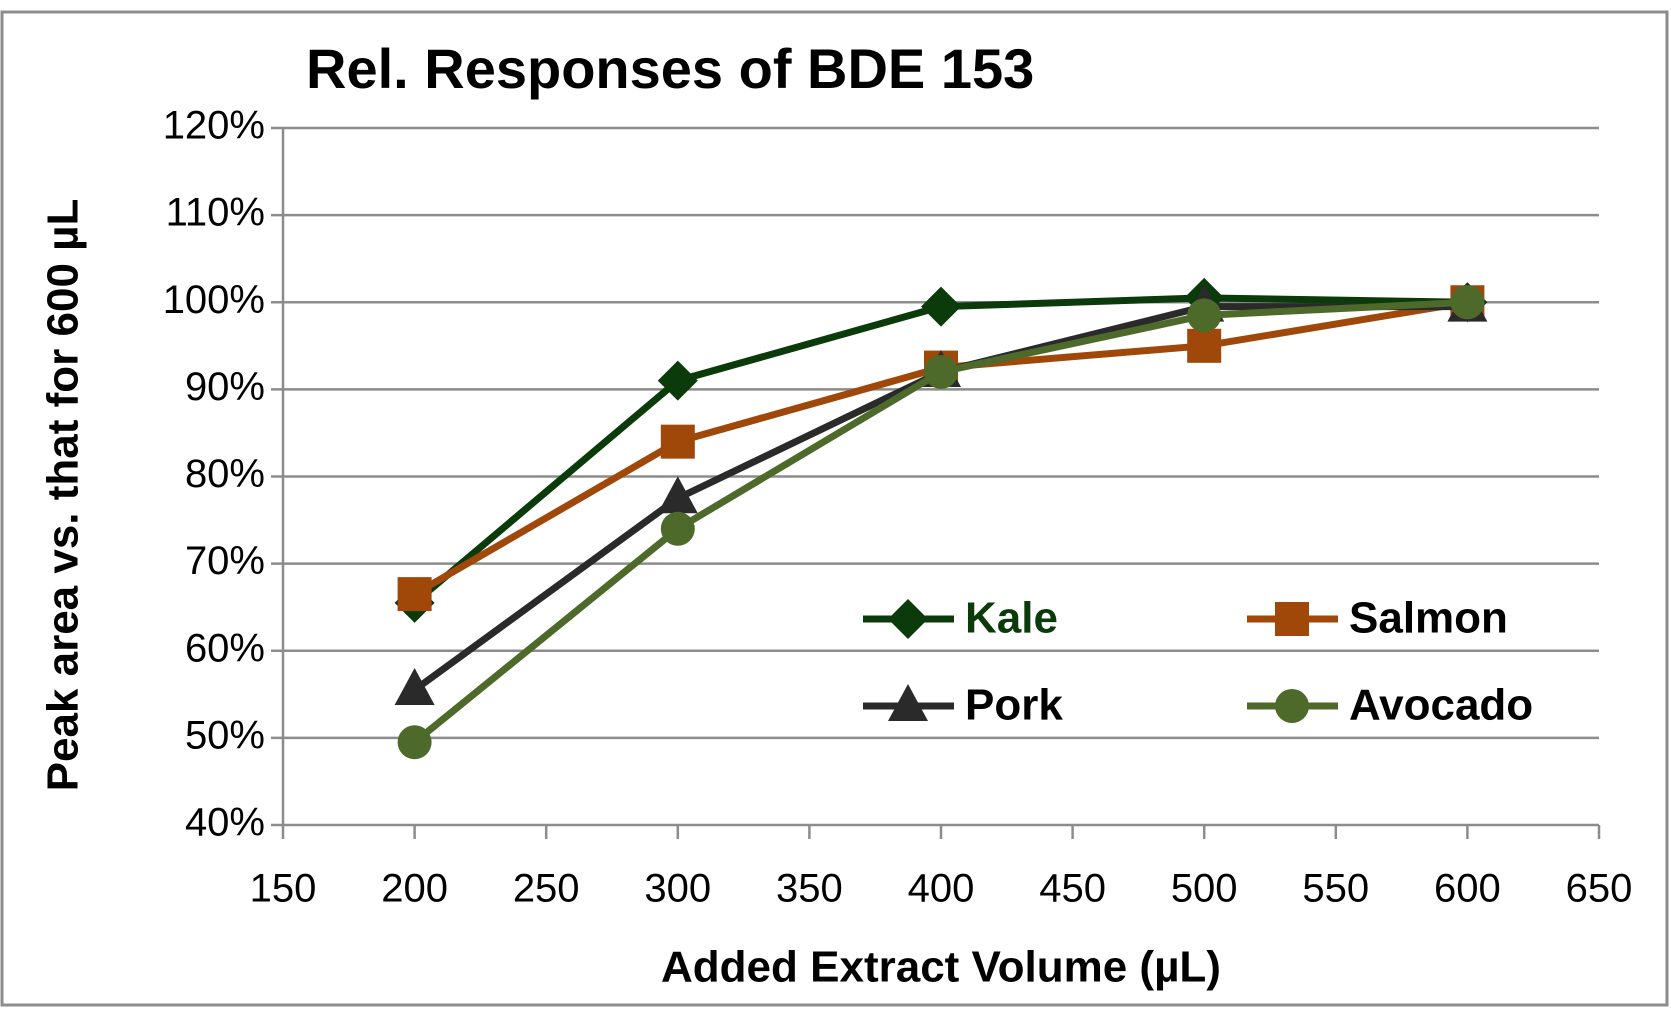  I want to click on x-tick-label: 300, so click(677, 889).